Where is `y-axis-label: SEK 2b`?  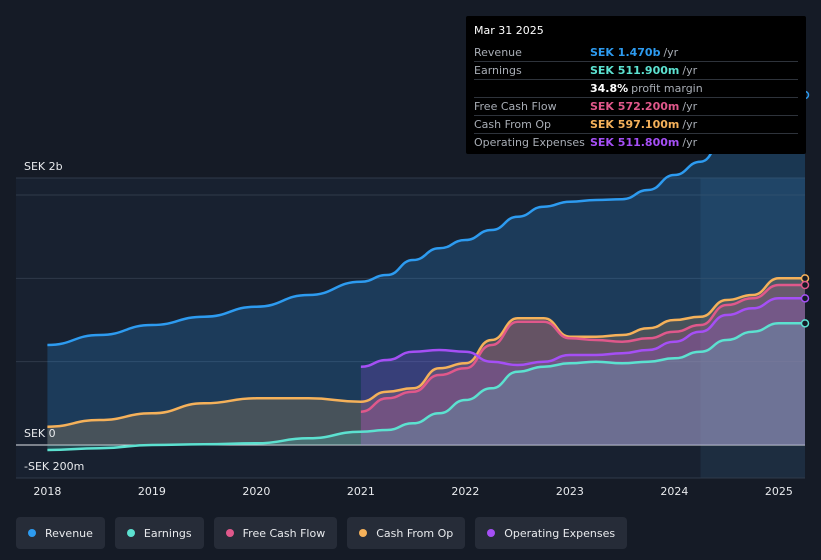
y-axis-label: SEK 2b is located at coordinates (43, 166).